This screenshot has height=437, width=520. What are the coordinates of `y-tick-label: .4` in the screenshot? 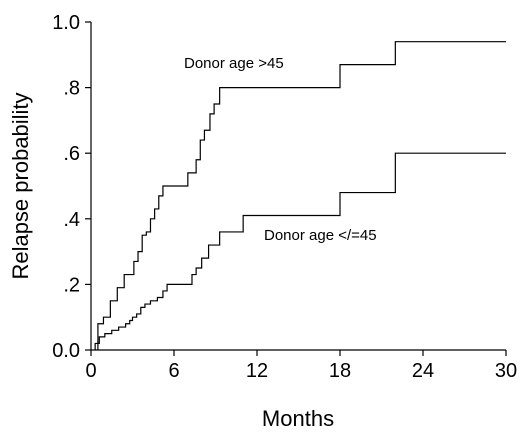 It's located at (71, 220).